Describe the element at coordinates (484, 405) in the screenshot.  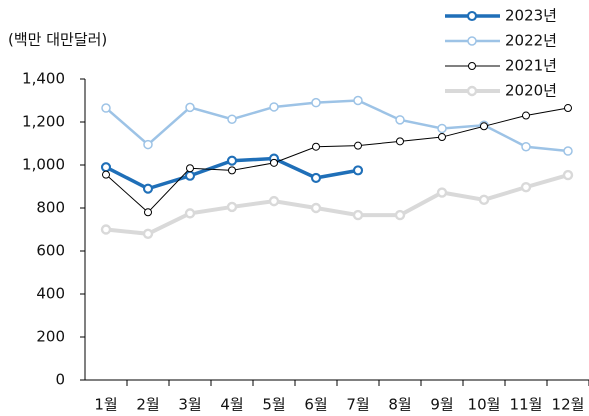
I see `x-tick-label: 10월` at that location.